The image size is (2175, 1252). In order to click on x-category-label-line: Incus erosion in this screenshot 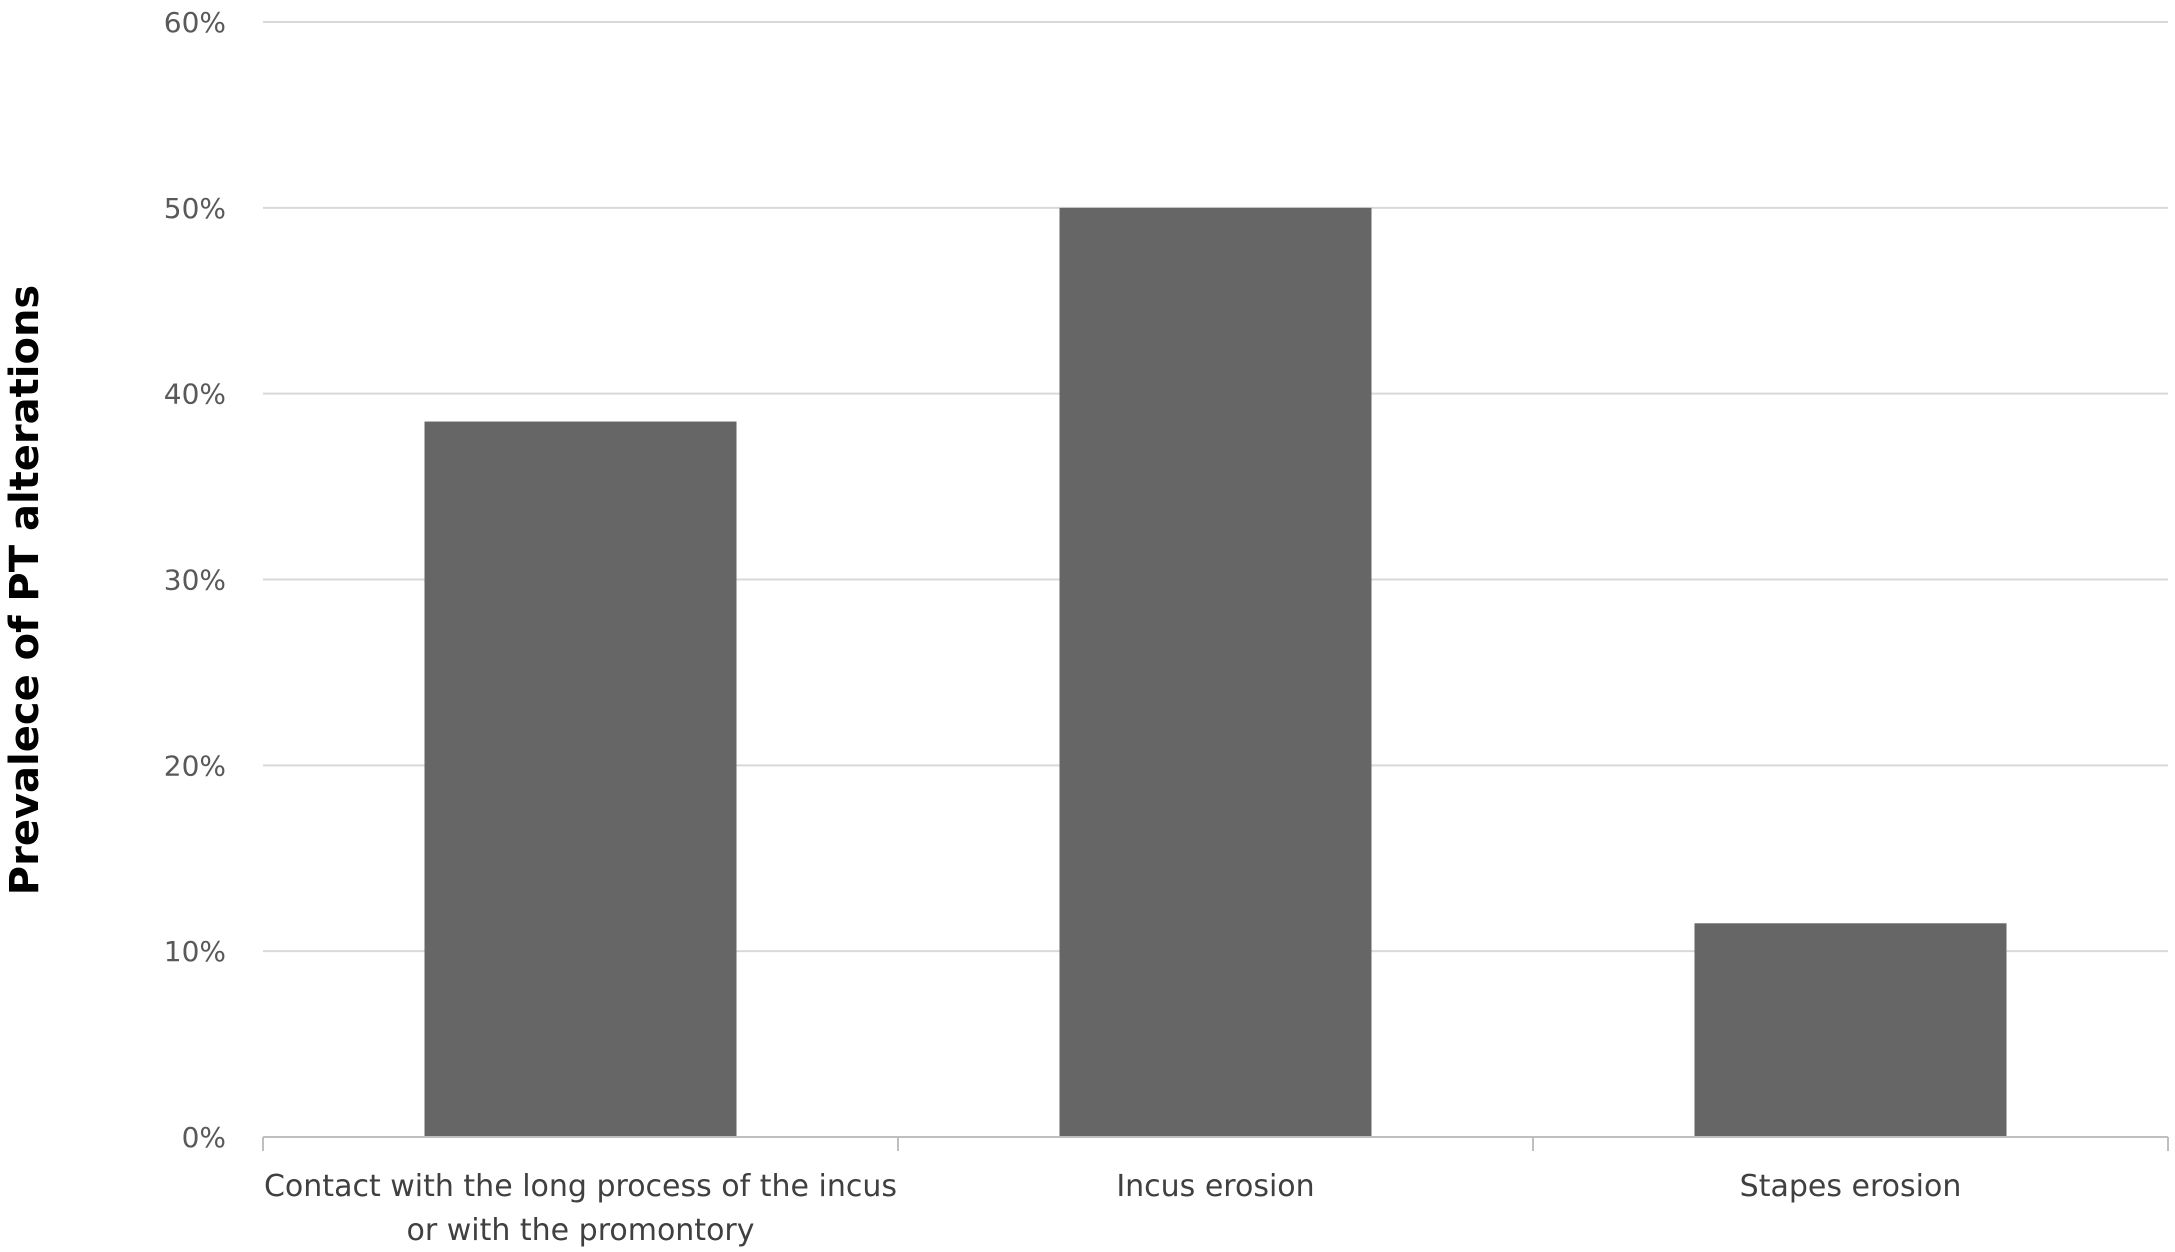, I will do `click(1215, 1186)`.